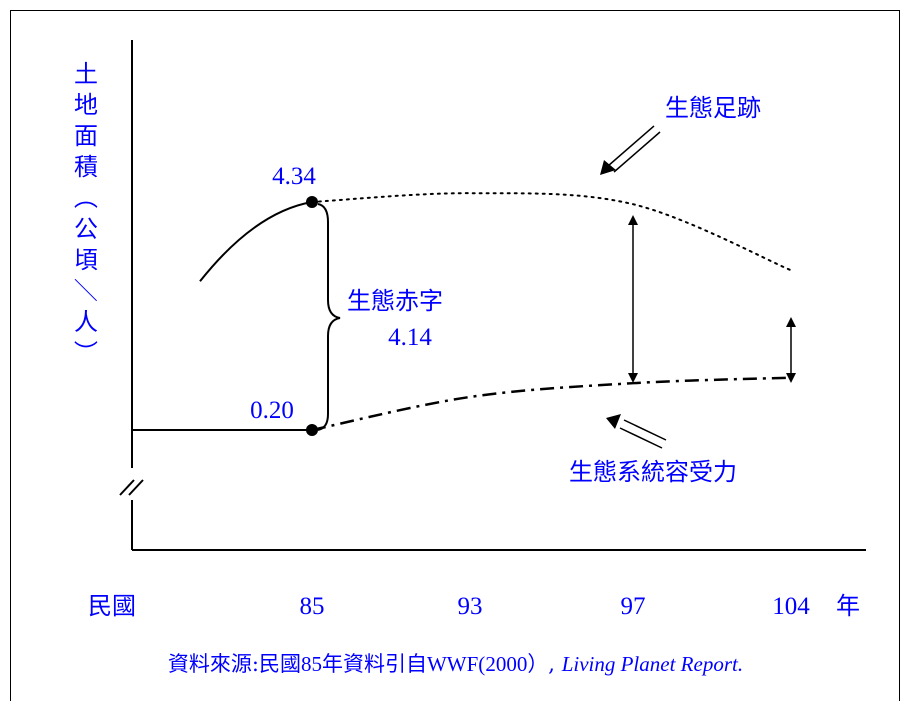  What do you see at coordinates (633, 606) in the screenshot?
I see `x-tick-label-97: 97` at bounding box center [633, 606].